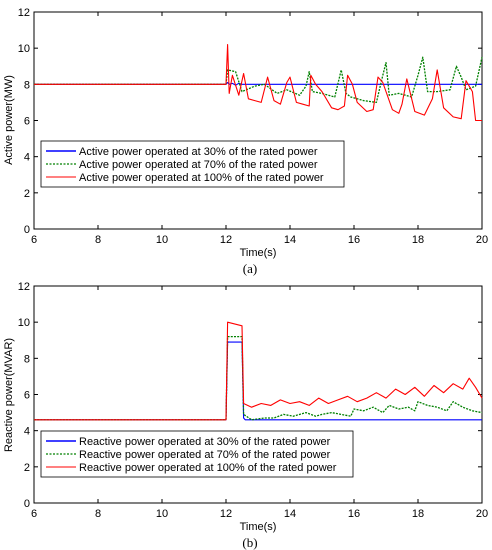  Describe the element at coordinates (258, 527) in the screenshot. I see `x-axis-label-b: Time(s)` at that location.